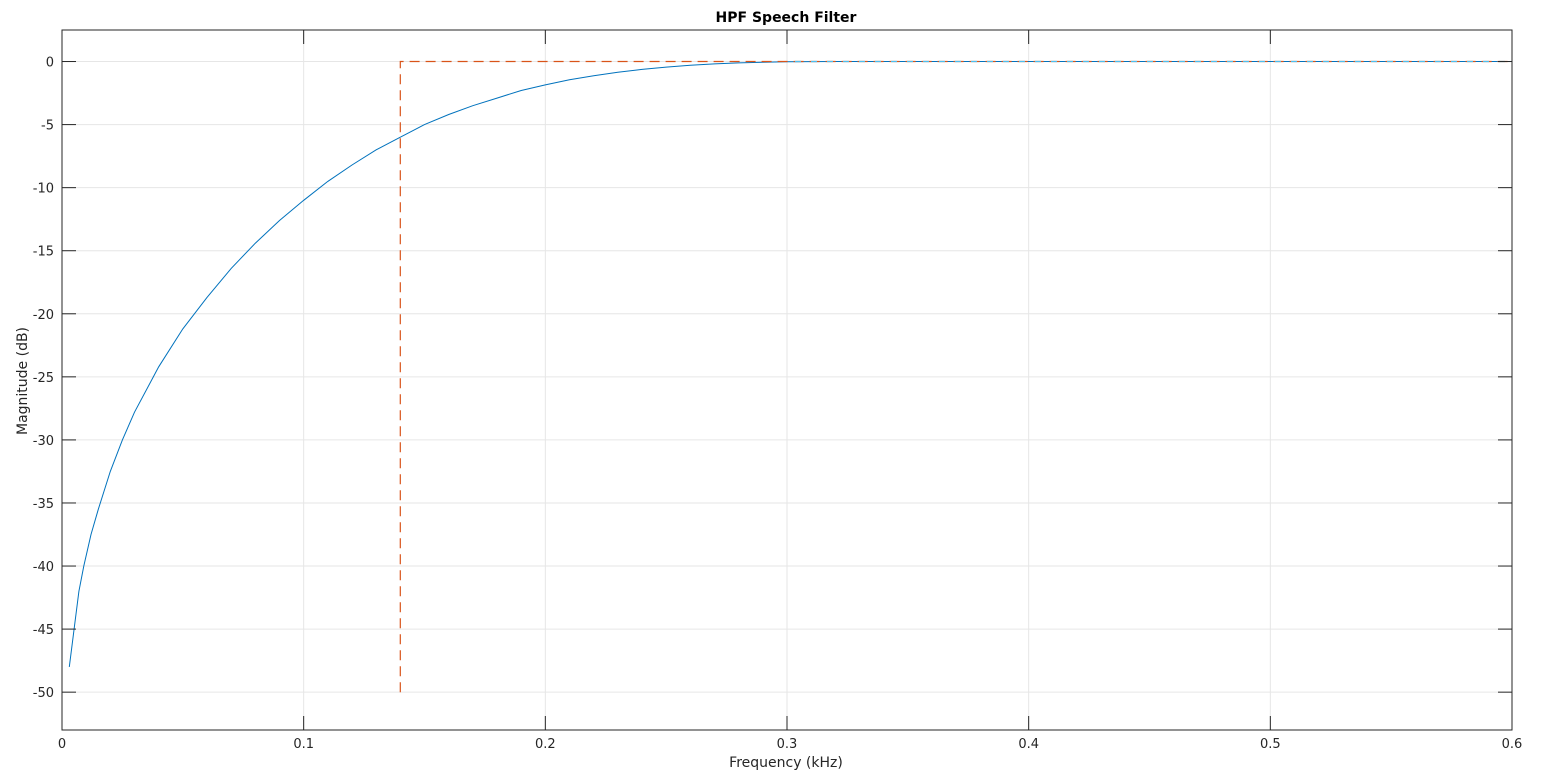 This screenshot has width=1561, height=782. I want to click on x-tick-label: 0.5, so click(1270, 744).